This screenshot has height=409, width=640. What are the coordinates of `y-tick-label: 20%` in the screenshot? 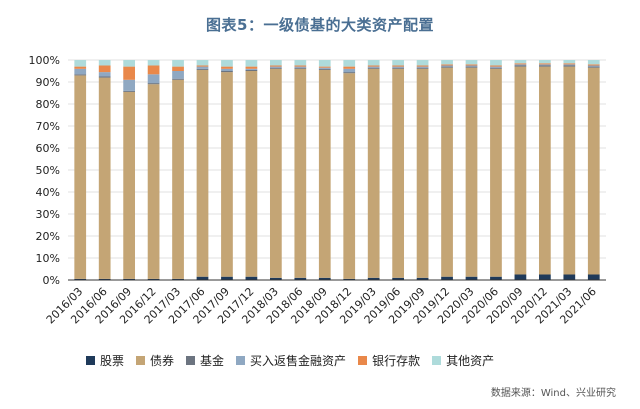 It's located at (48, 236).